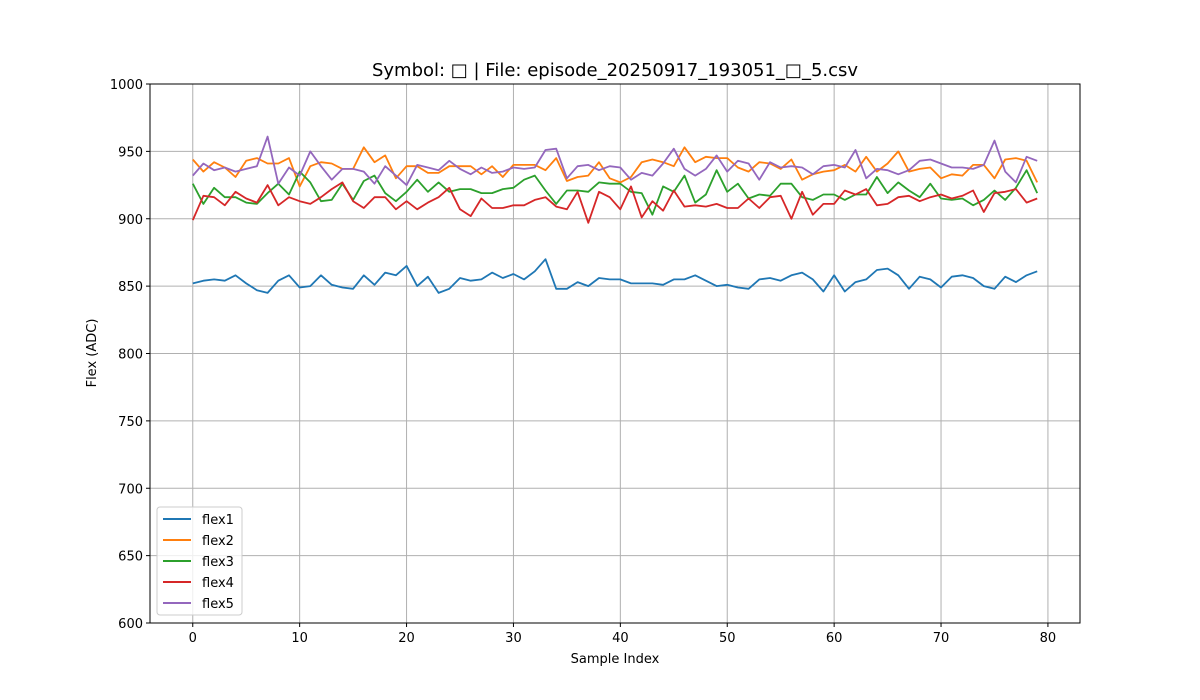 This screenshot has height=700, width=1200. What do you see at coordinates (130, 220) in the screenshot?
I see `y-tick-label: 900` at bounding box center [130, 220].